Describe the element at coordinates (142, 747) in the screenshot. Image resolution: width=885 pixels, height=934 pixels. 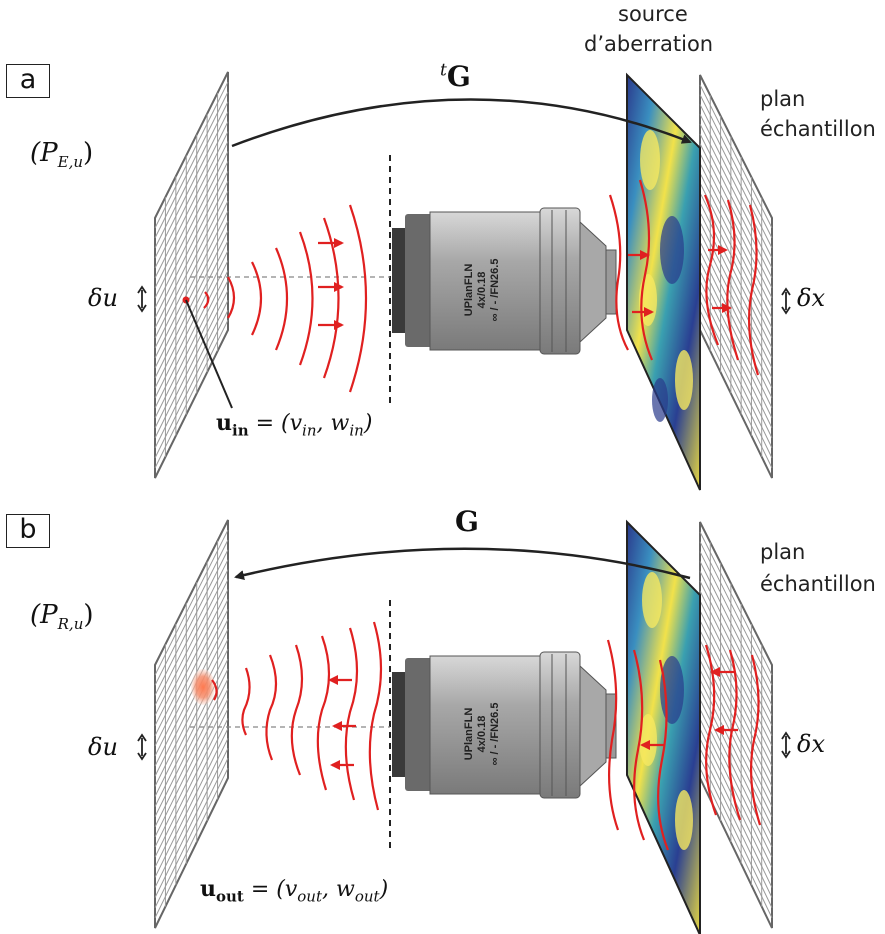
I see `delta-u-arrow-b` at that location.